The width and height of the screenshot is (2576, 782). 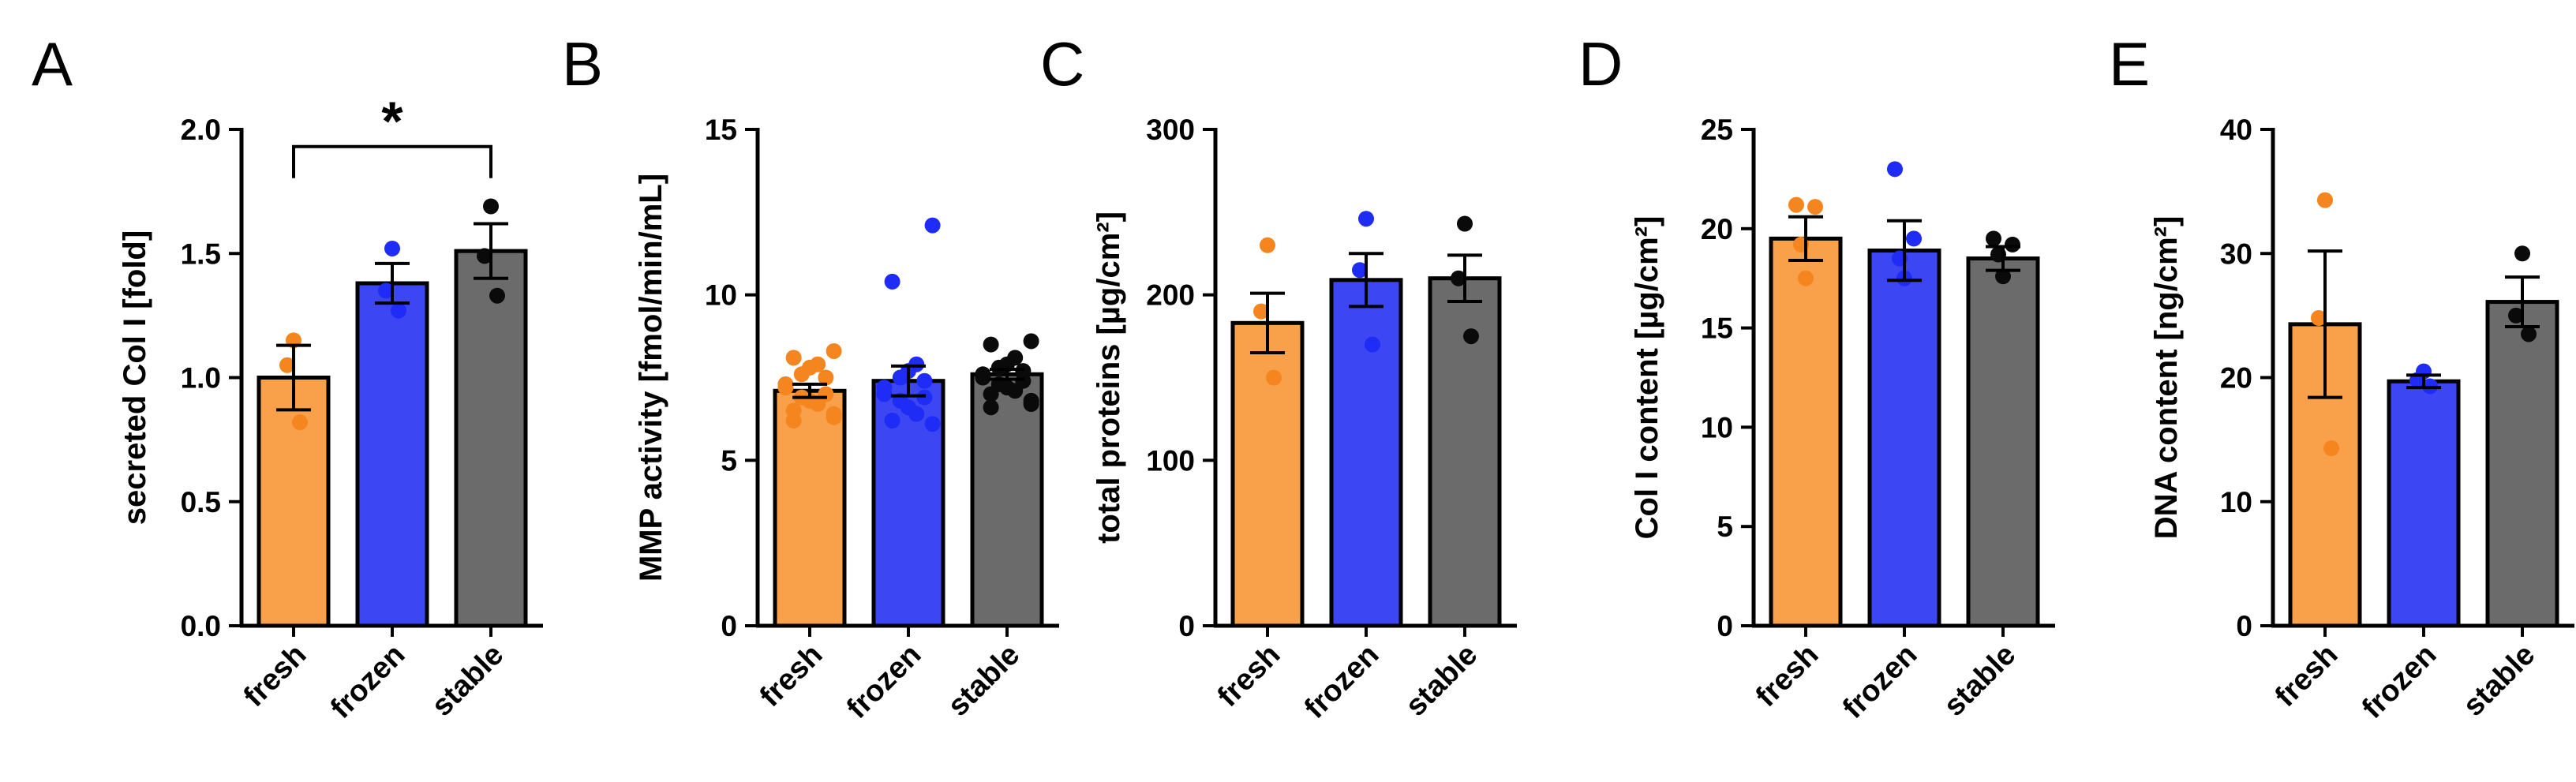 What do you see at coordinates (135, 378) in the screenshot?
I see `y-axis-title: secreted Col I [fold]` at bounding box center [135, 378].